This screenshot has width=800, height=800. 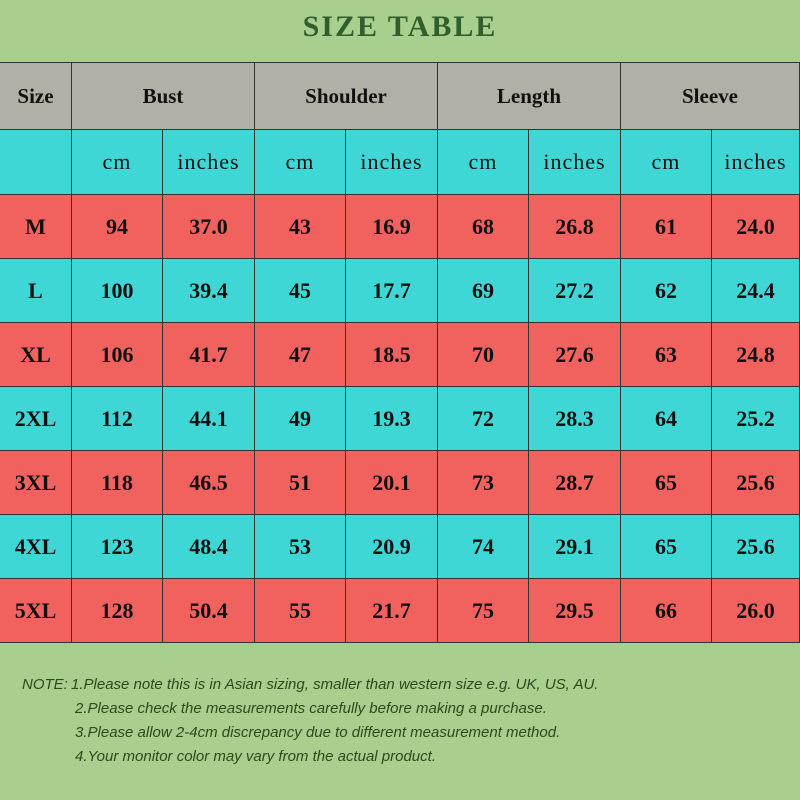 I want to click on value-cell: 70, so click(x=483, y=355).